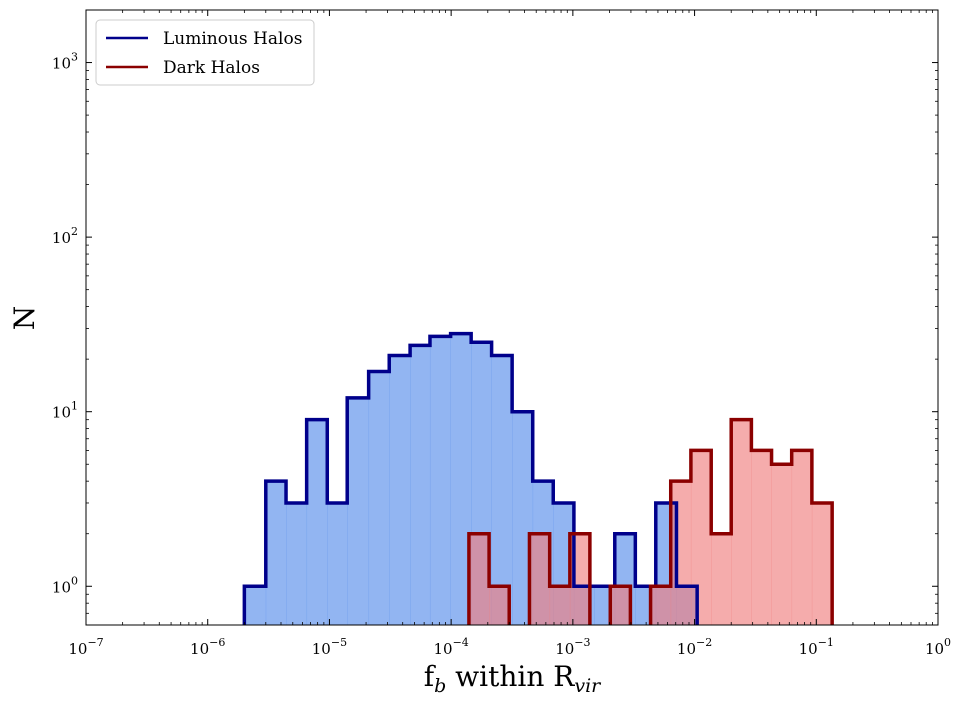 This screenshot has height=702, width=961. What do you see at coordinates (24, 318) in the screenshot?
I see `y-axis-label: N` at bounding box center [24, 318].